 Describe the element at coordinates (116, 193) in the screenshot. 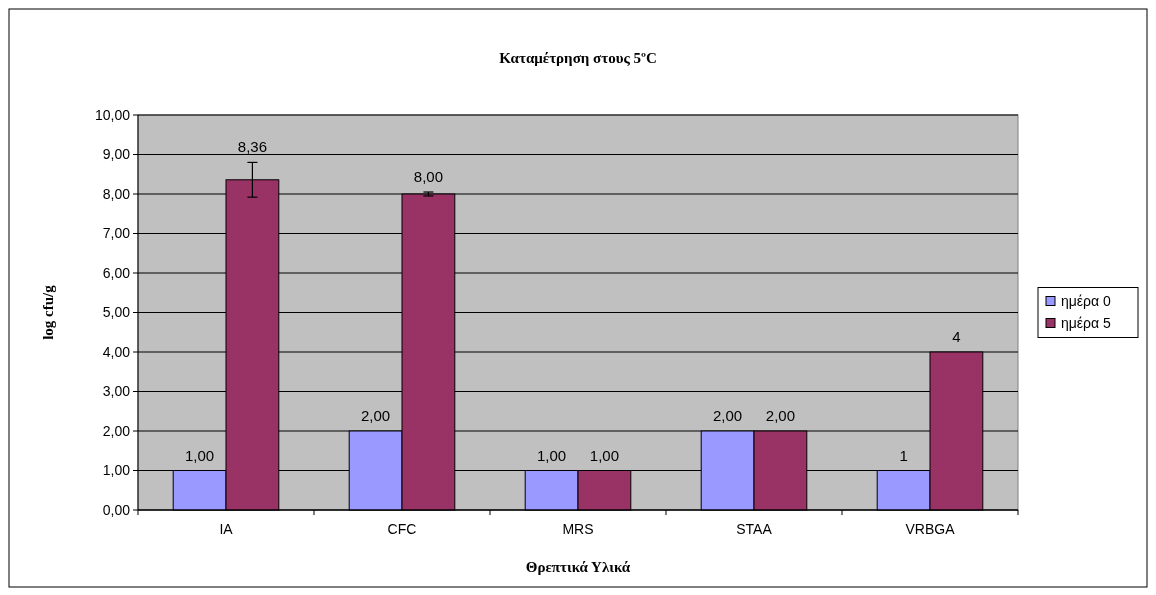

I see `y-tick-label: 8,00` at that location.